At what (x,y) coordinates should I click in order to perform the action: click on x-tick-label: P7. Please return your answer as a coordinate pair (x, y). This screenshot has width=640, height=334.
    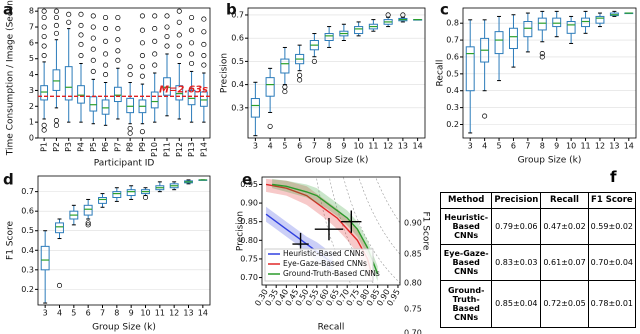
    Looking at the image, I should click on (117, 147).